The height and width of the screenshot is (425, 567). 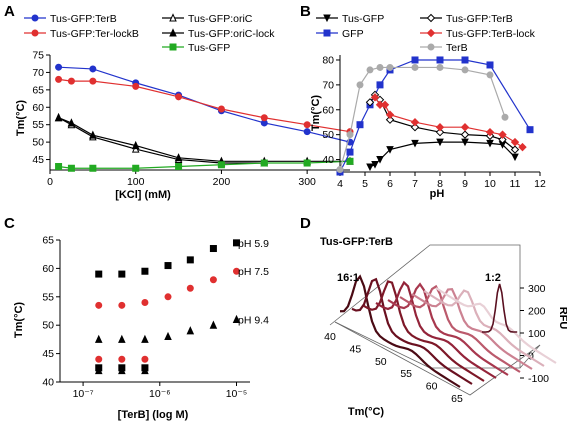 What do you see at coordinates (348, 278) in the screenshot?
I see `panel-d-annotation-16-1: 16:1` at bounding box center [348, 278].